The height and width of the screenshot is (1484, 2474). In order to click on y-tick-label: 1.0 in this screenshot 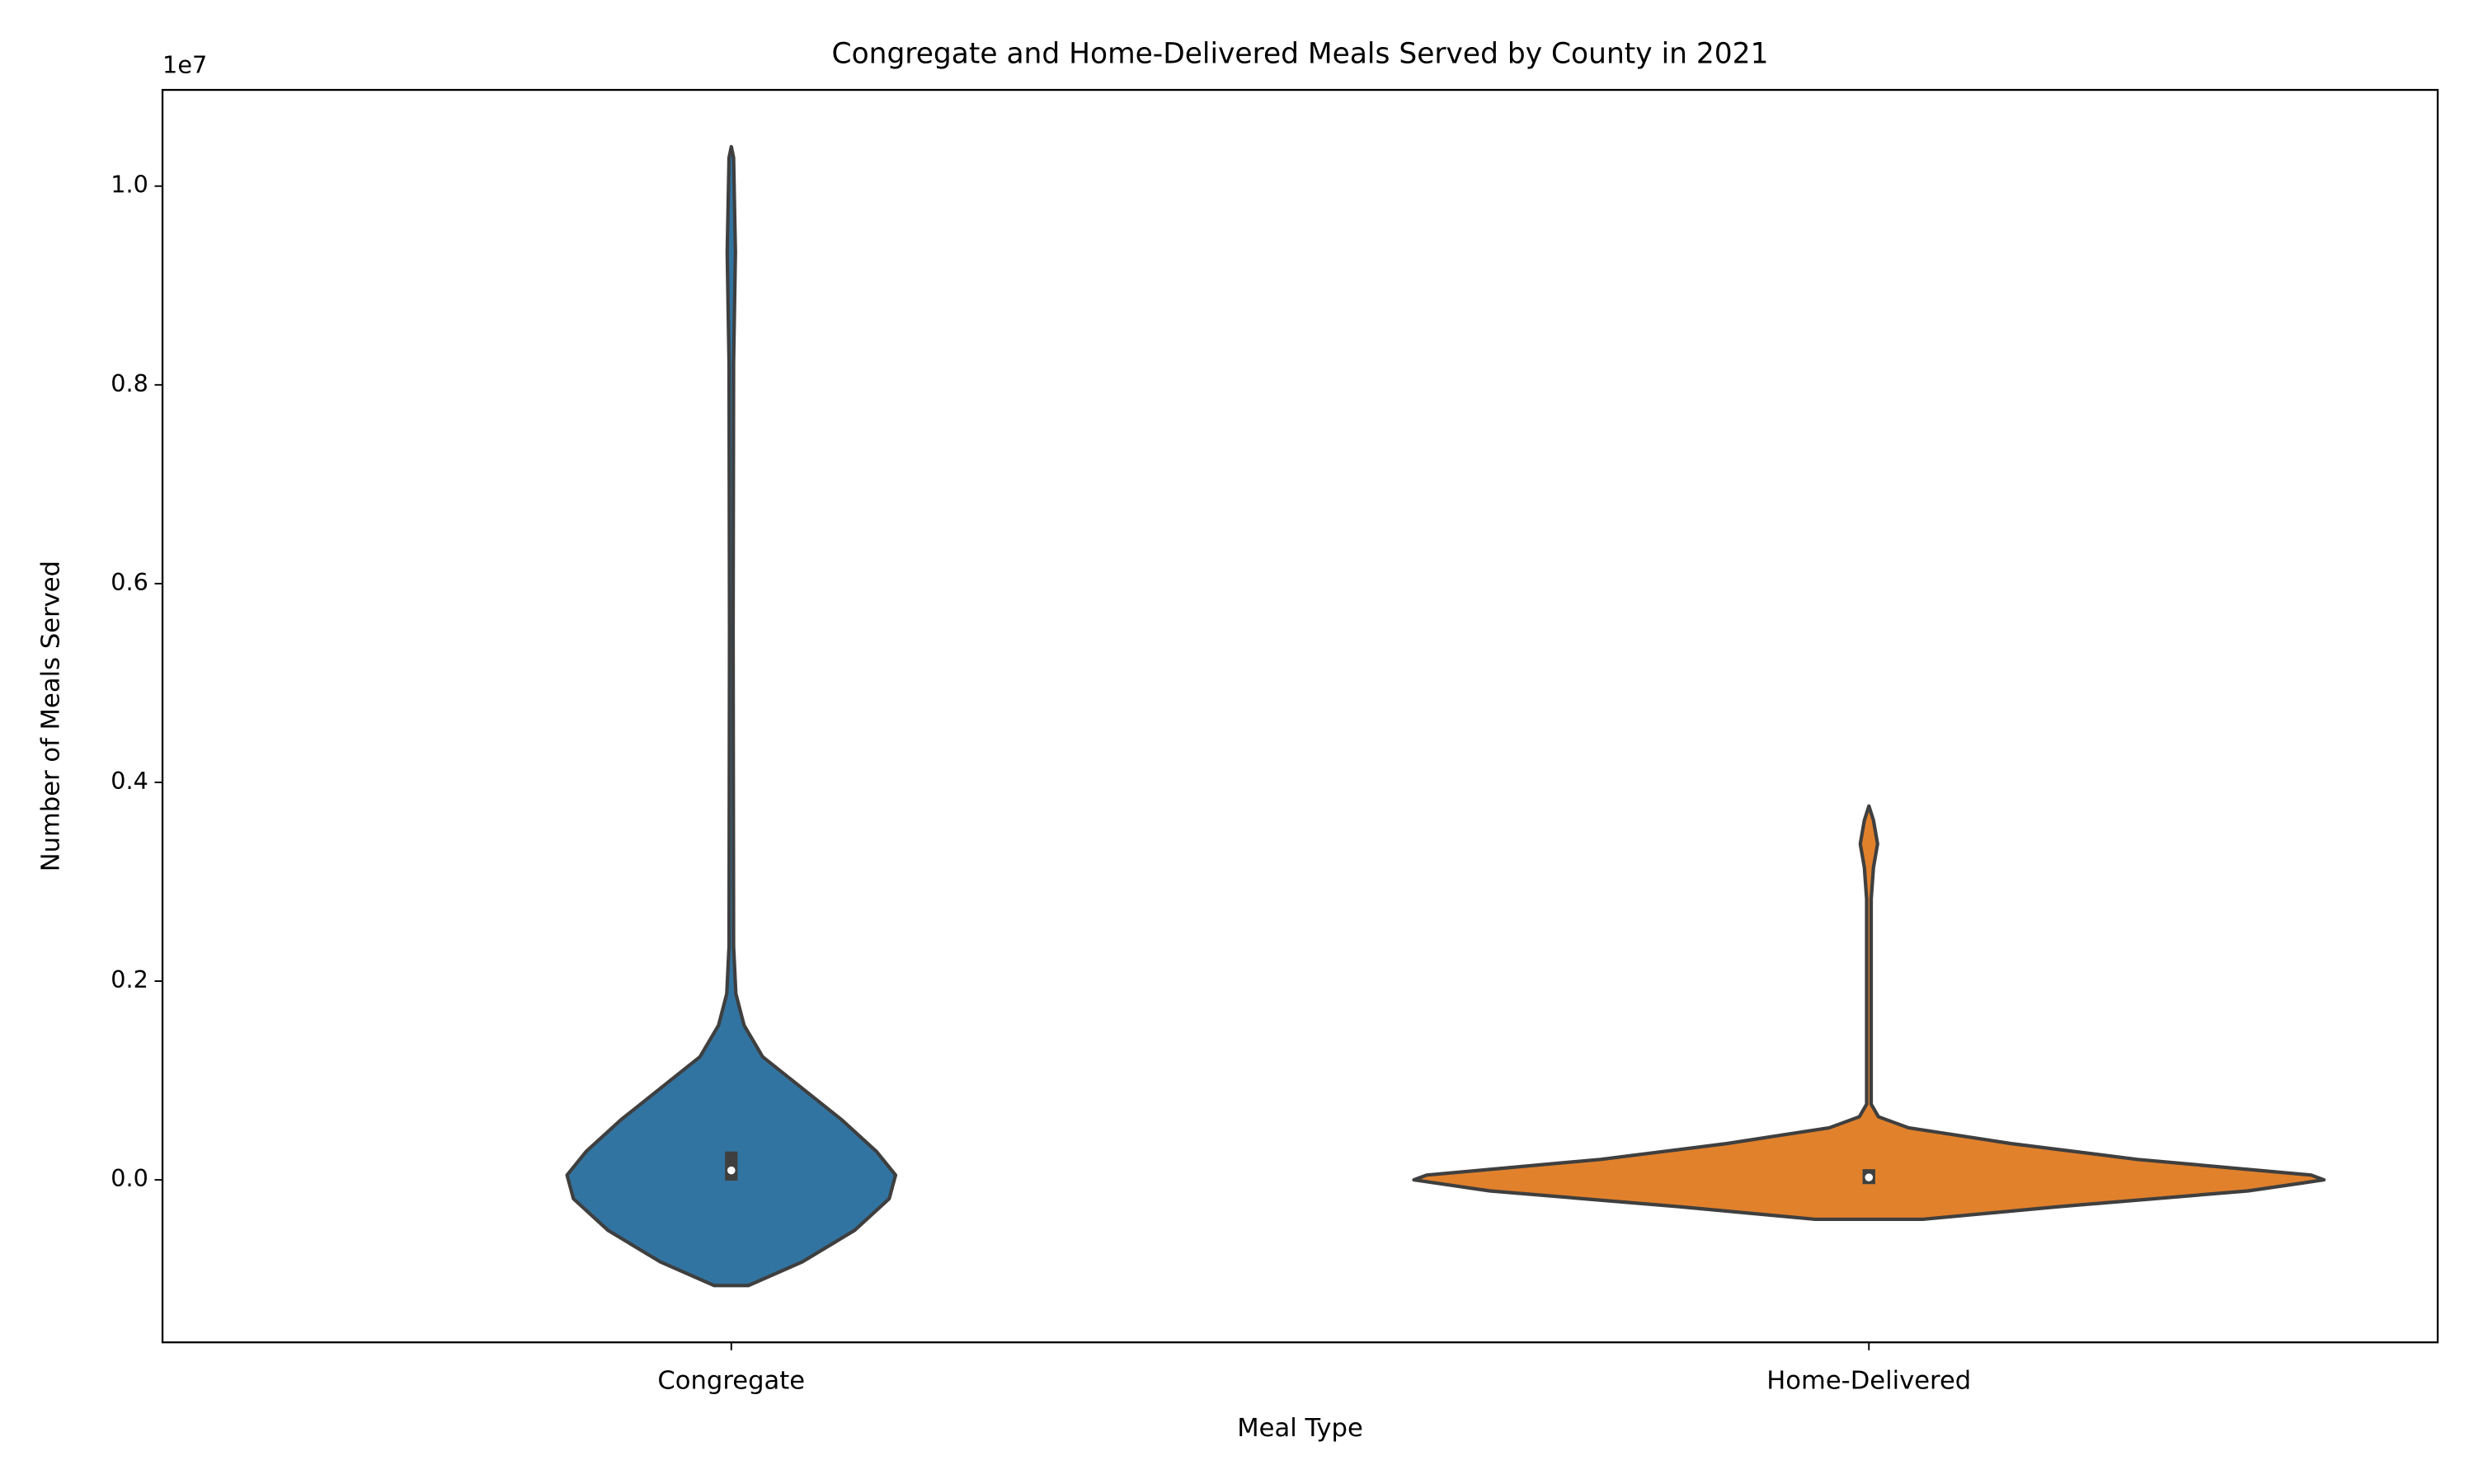, I will do `click(129, 185)`.